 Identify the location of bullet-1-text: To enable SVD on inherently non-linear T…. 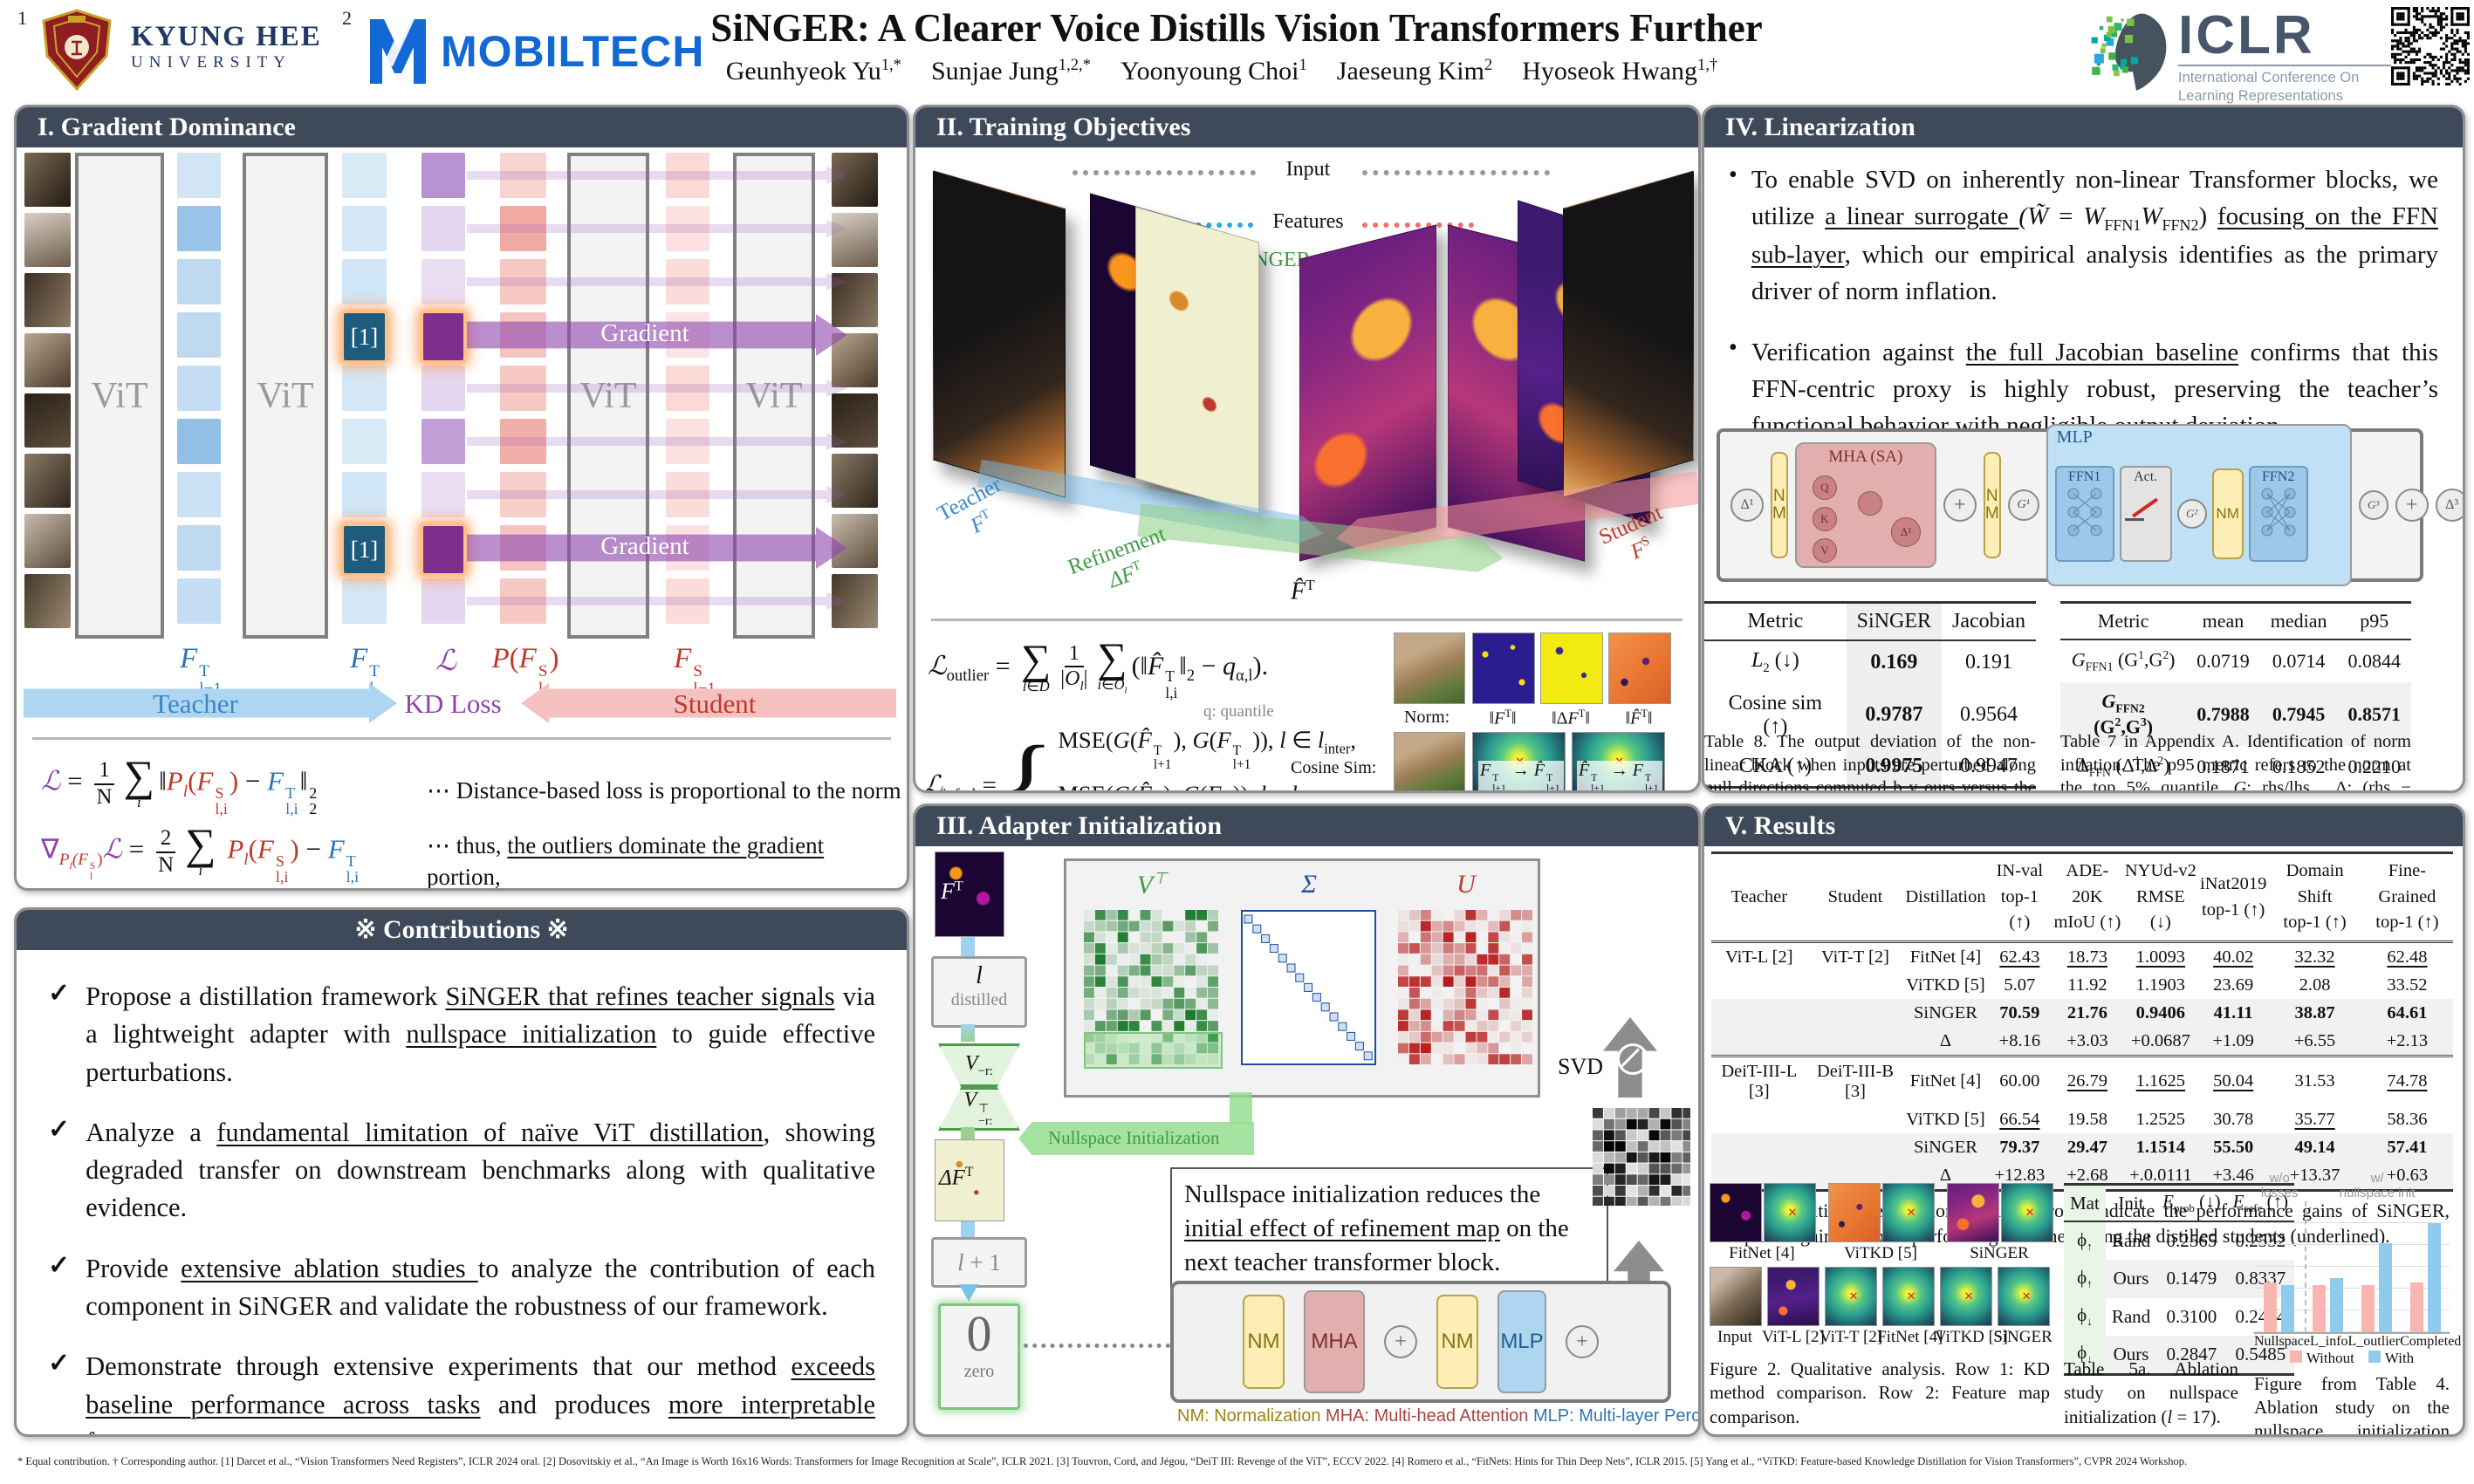
(2094, 235).